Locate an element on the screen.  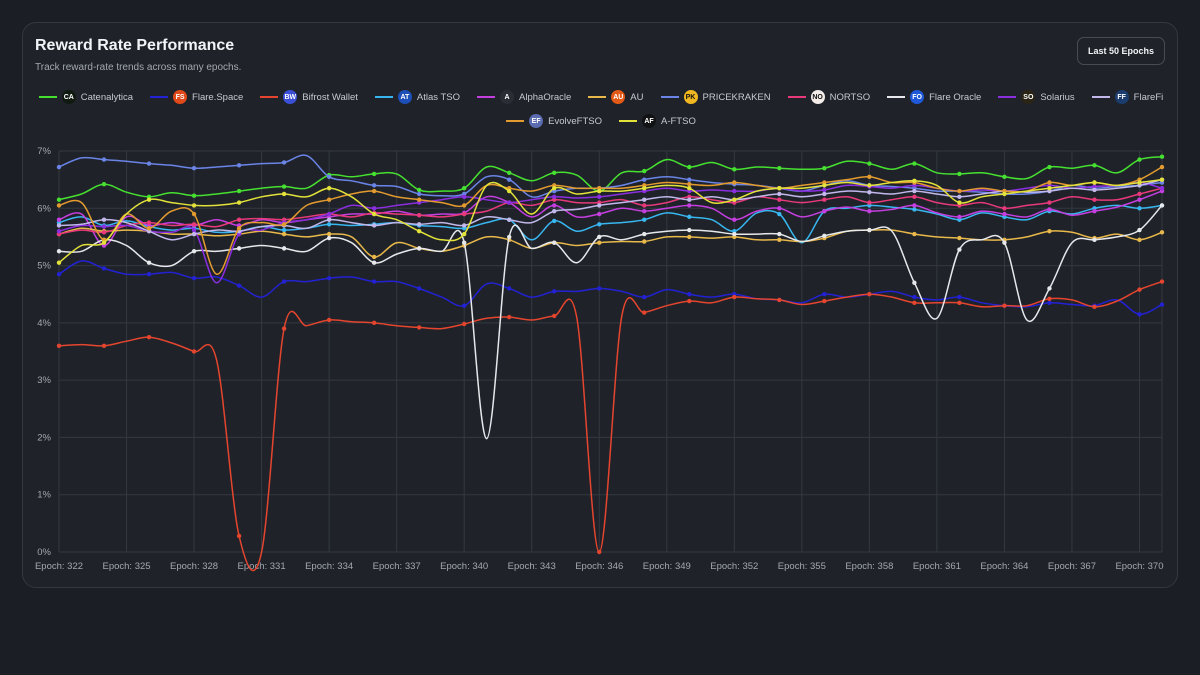
provider-logo-icon: PK is located at coordinates (690, 97).